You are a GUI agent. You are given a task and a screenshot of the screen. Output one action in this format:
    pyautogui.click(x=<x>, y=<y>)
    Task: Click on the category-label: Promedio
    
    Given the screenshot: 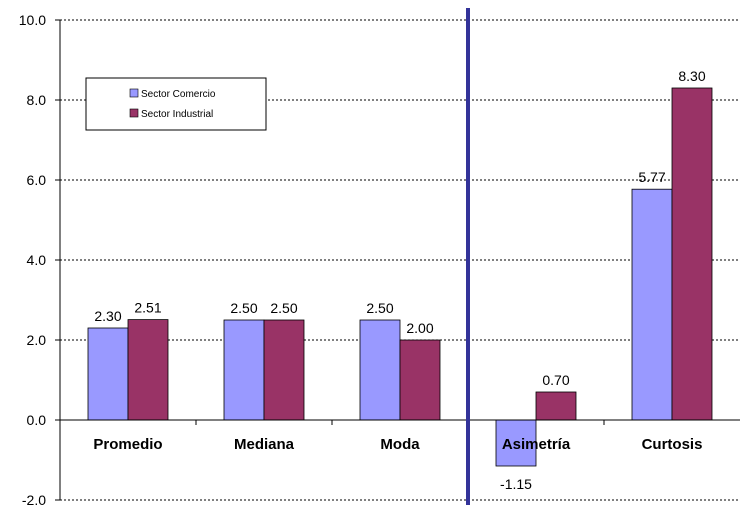 What is the action you would take?
    pyautogui.click(x=127, y=444)
    